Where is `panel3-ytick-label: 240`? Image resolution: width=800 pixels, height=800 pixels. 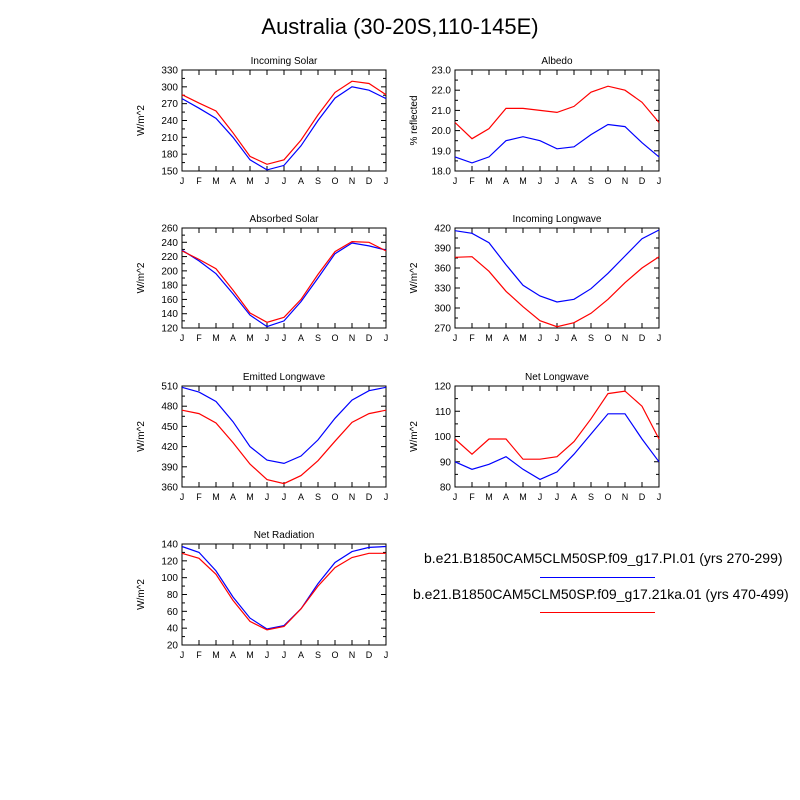
panel3-ytick-label: 240 is located at coordinates (169, 243).